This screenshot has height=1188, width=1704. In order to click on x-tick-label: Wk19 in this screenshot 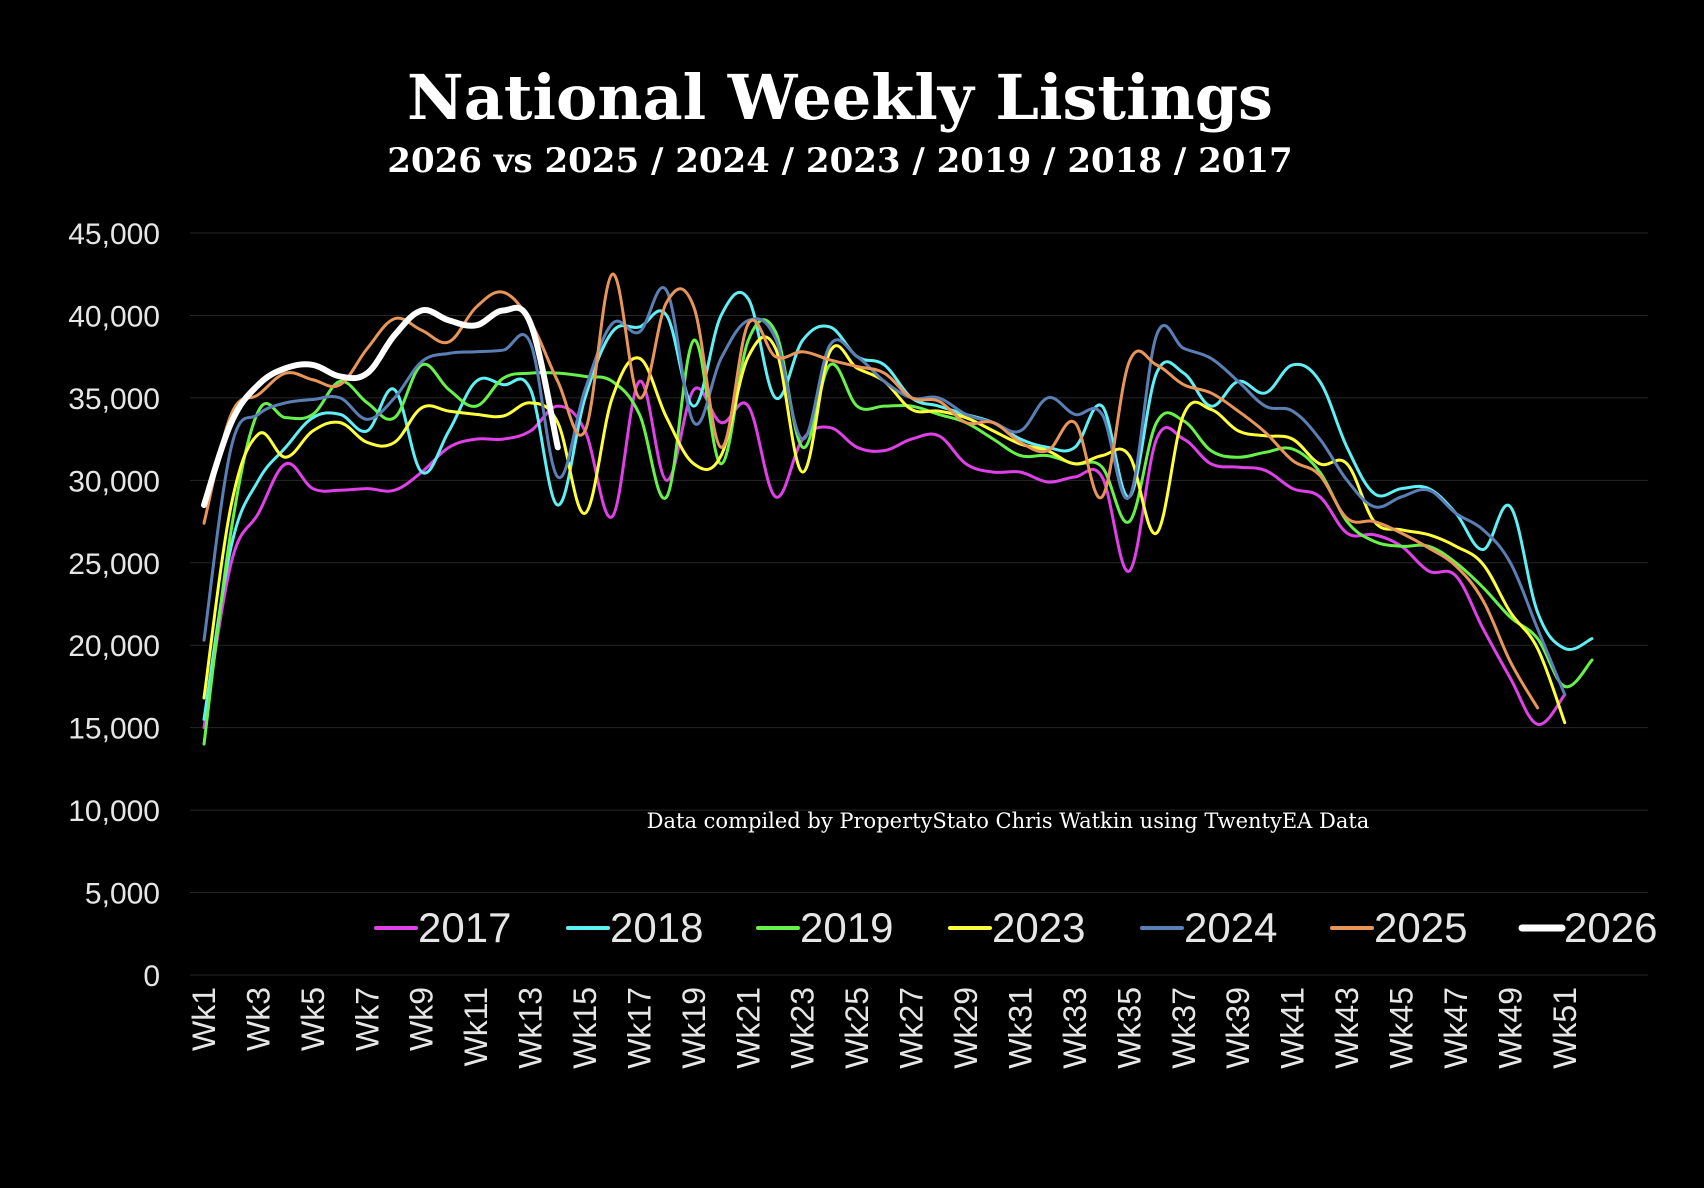, I will do `click(694, 1028)`.